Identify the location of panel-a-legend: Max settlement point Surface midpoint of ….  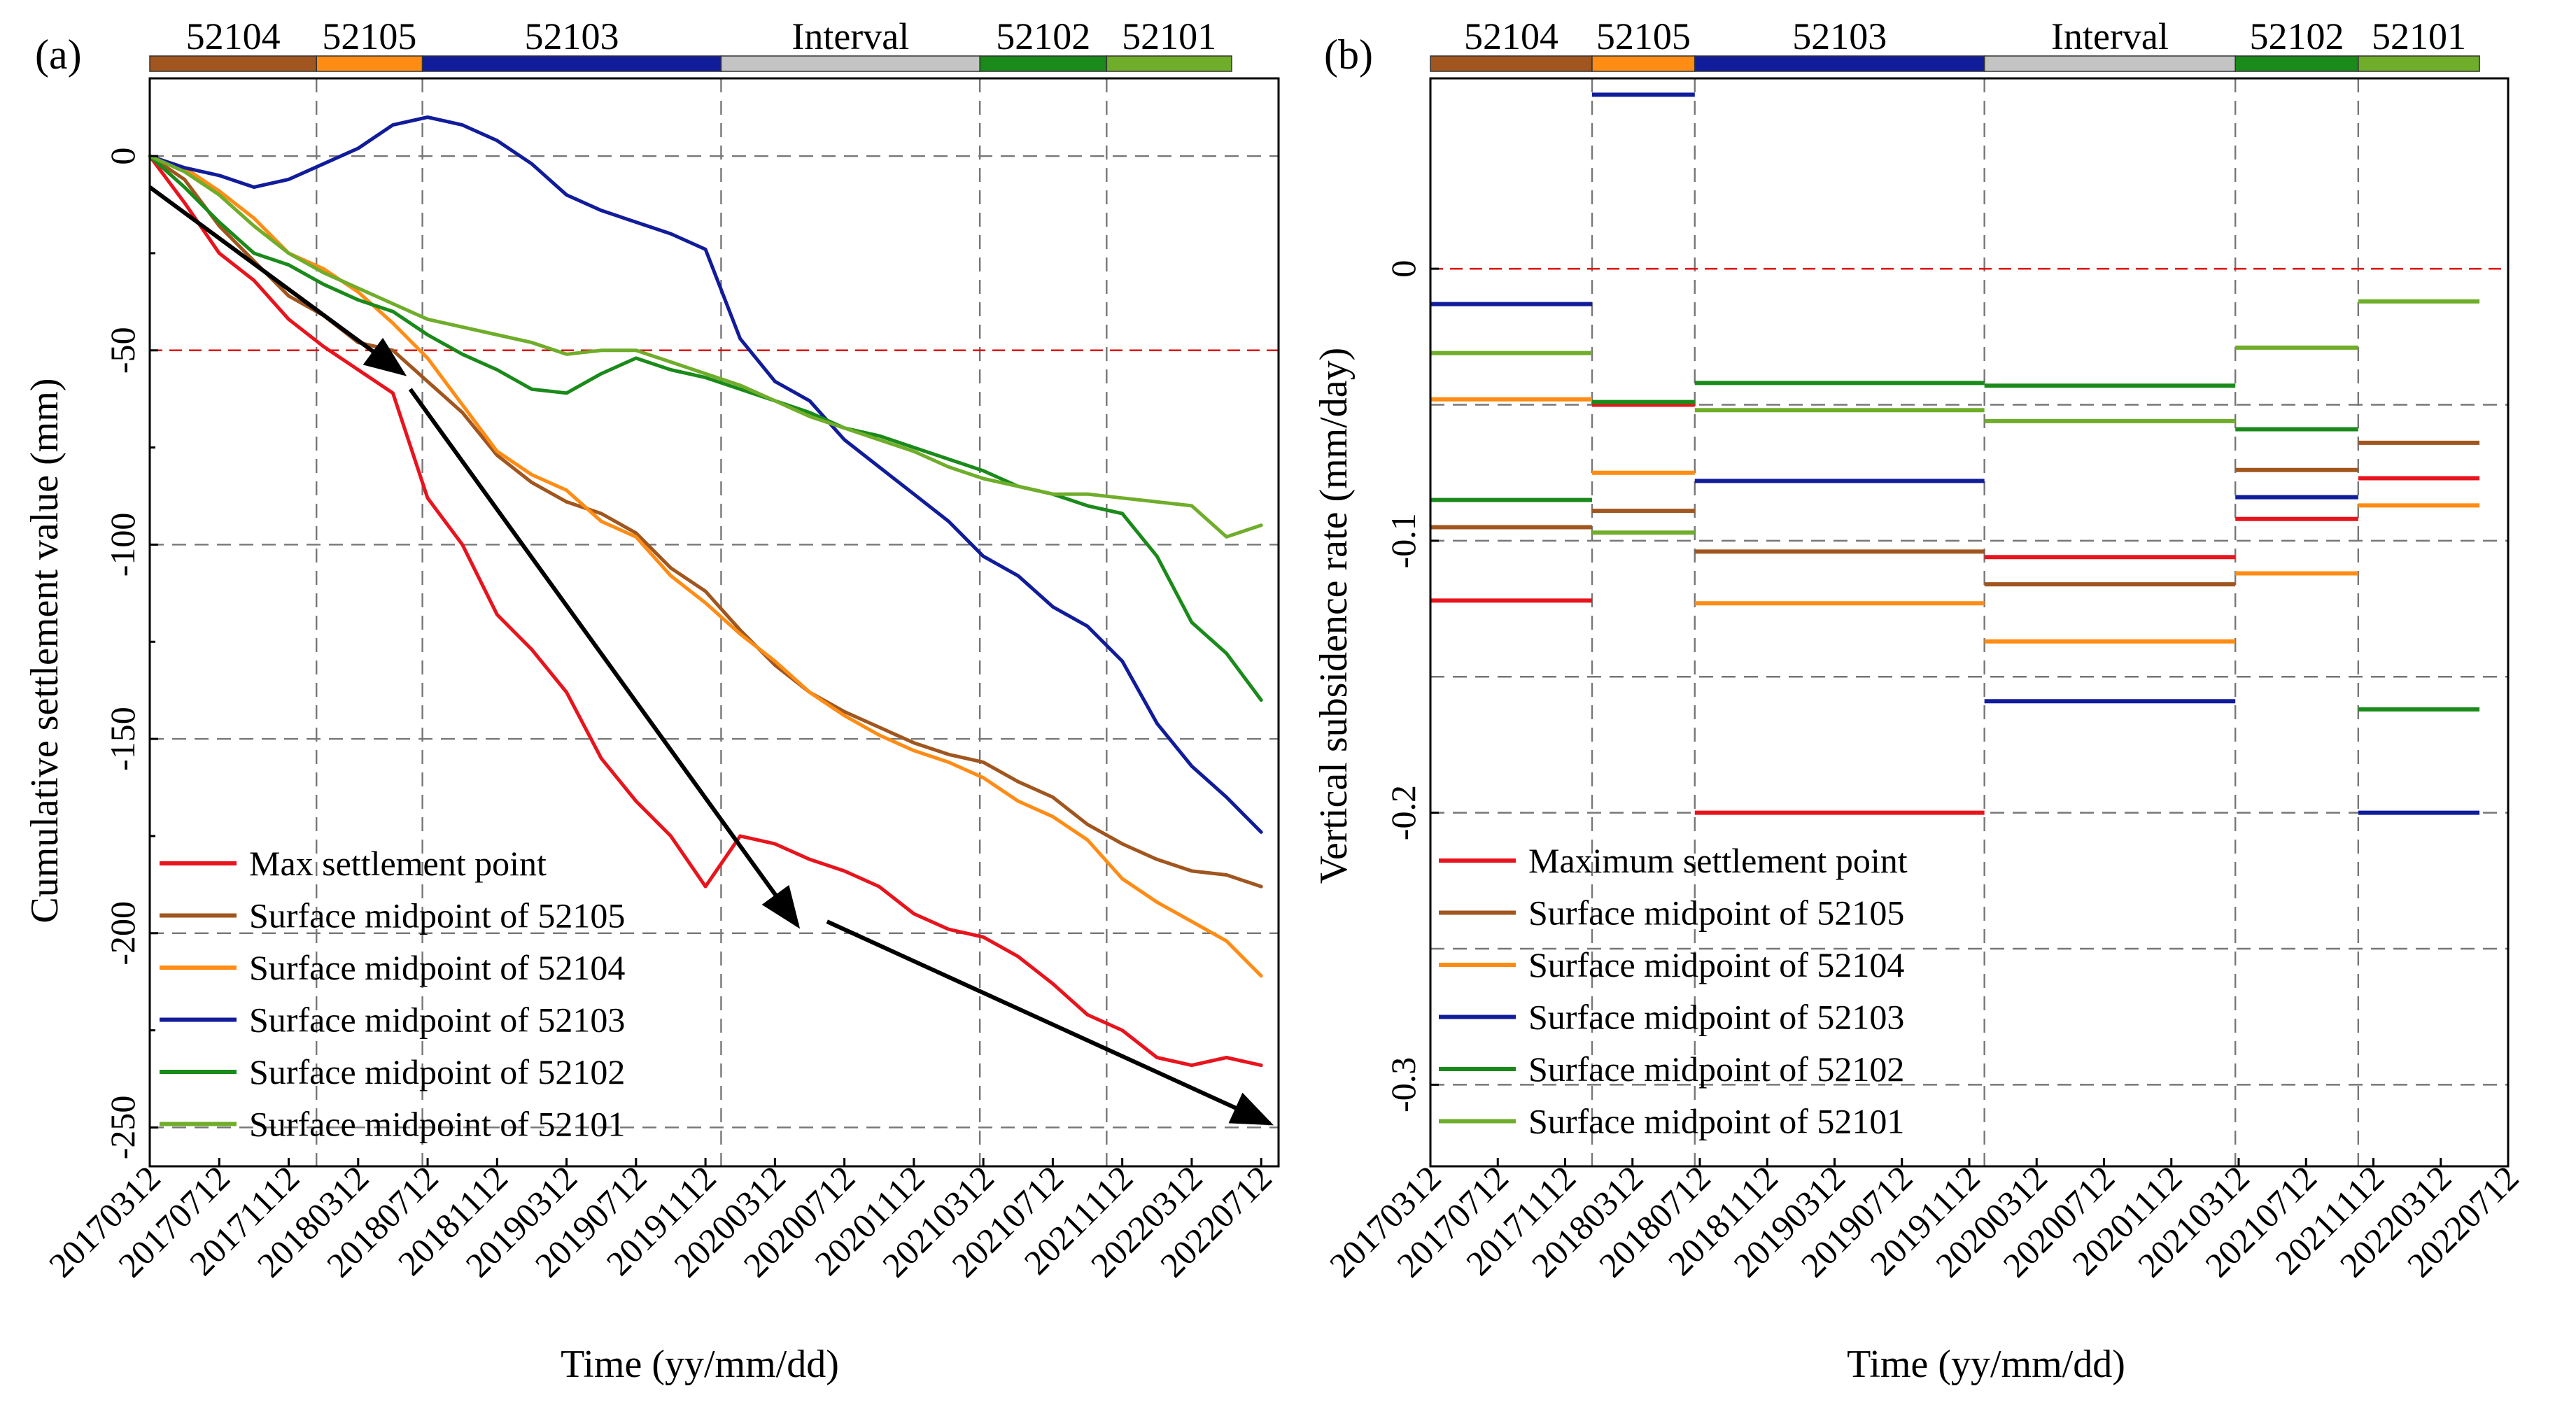
(392, 994).